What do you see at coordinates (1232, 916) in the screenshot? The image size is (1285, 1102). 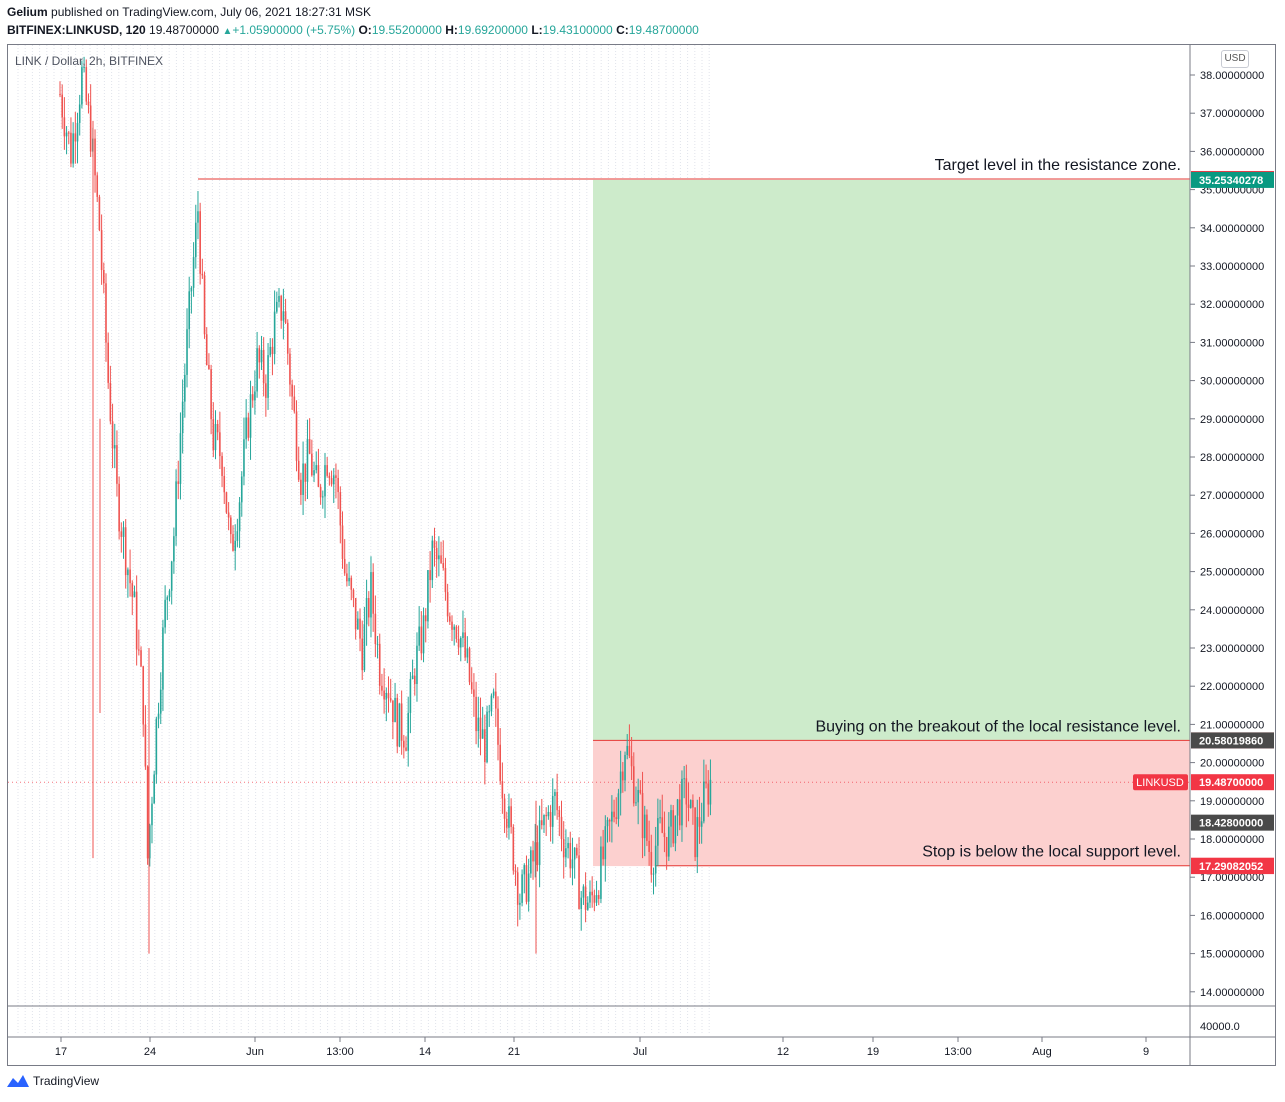 I see `y-tick-label: 16.00000000` at bounding box center [1232, 916].